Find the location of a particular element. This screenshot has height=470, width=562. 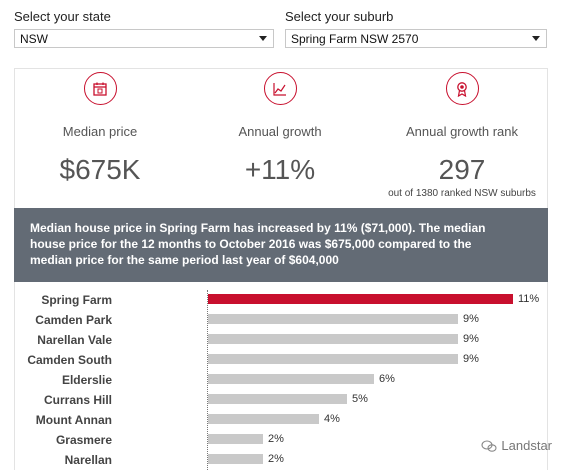

chart-row: Spring Farm 11% is located at coordinates (281, 300).